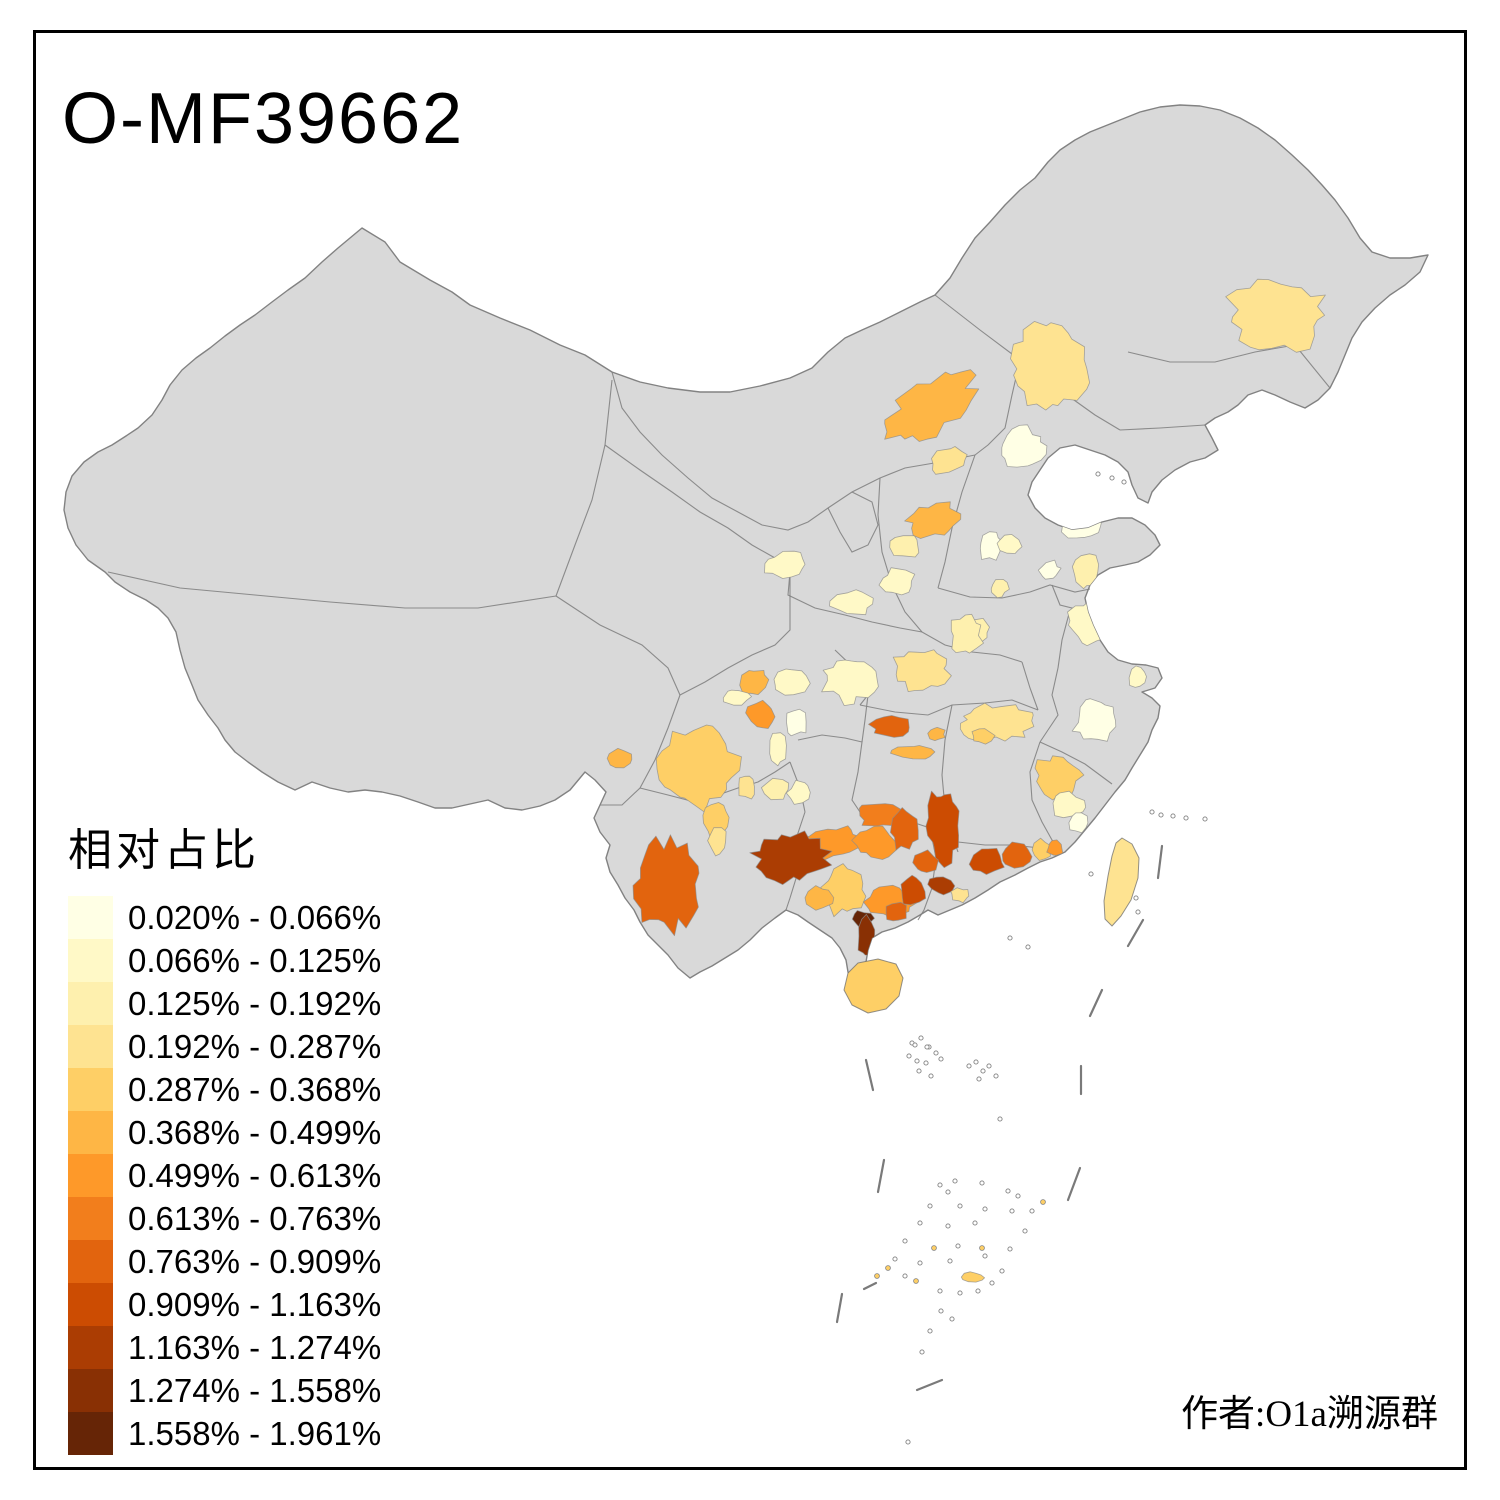 The width and height of the screenshot is (1500, 1500). I want to click on legend-range-label: 1.163% - 1.274%, so click(255, 1347).